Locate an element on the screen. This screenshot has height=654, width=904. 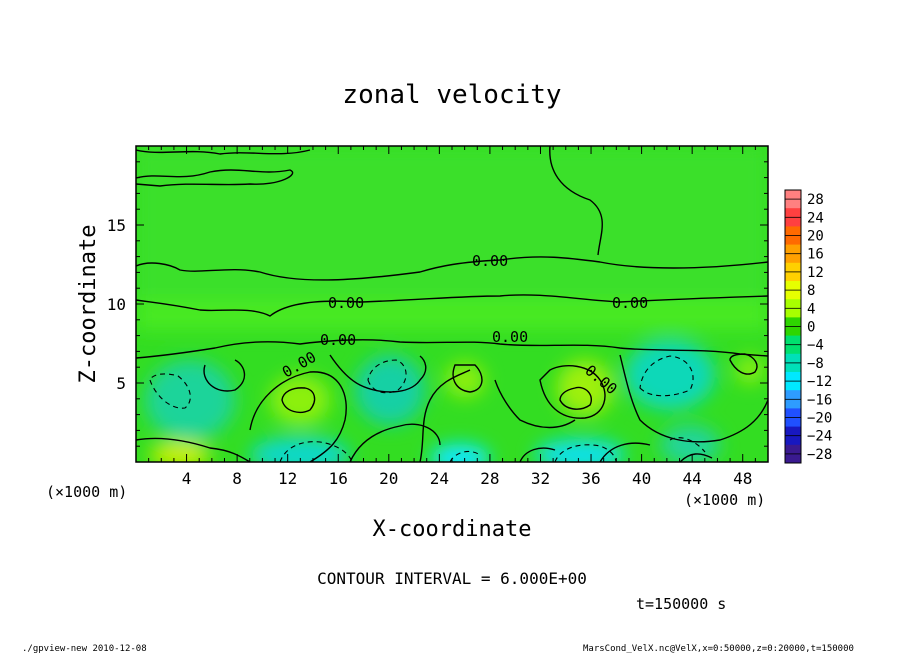
x-tick-label: 4 is located at coordinates (187, 478).